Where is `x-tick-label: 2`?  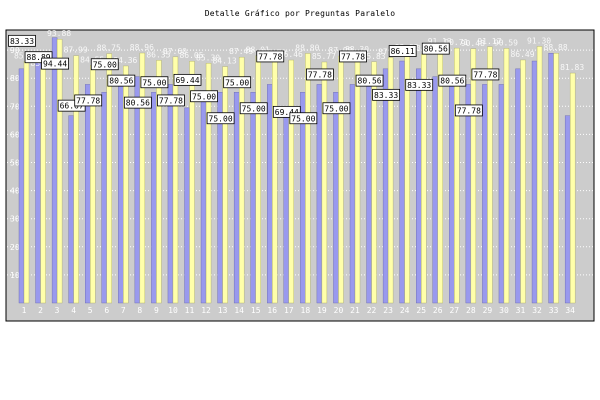
x-tick-label: 2 is located at coordinates (40, 310).